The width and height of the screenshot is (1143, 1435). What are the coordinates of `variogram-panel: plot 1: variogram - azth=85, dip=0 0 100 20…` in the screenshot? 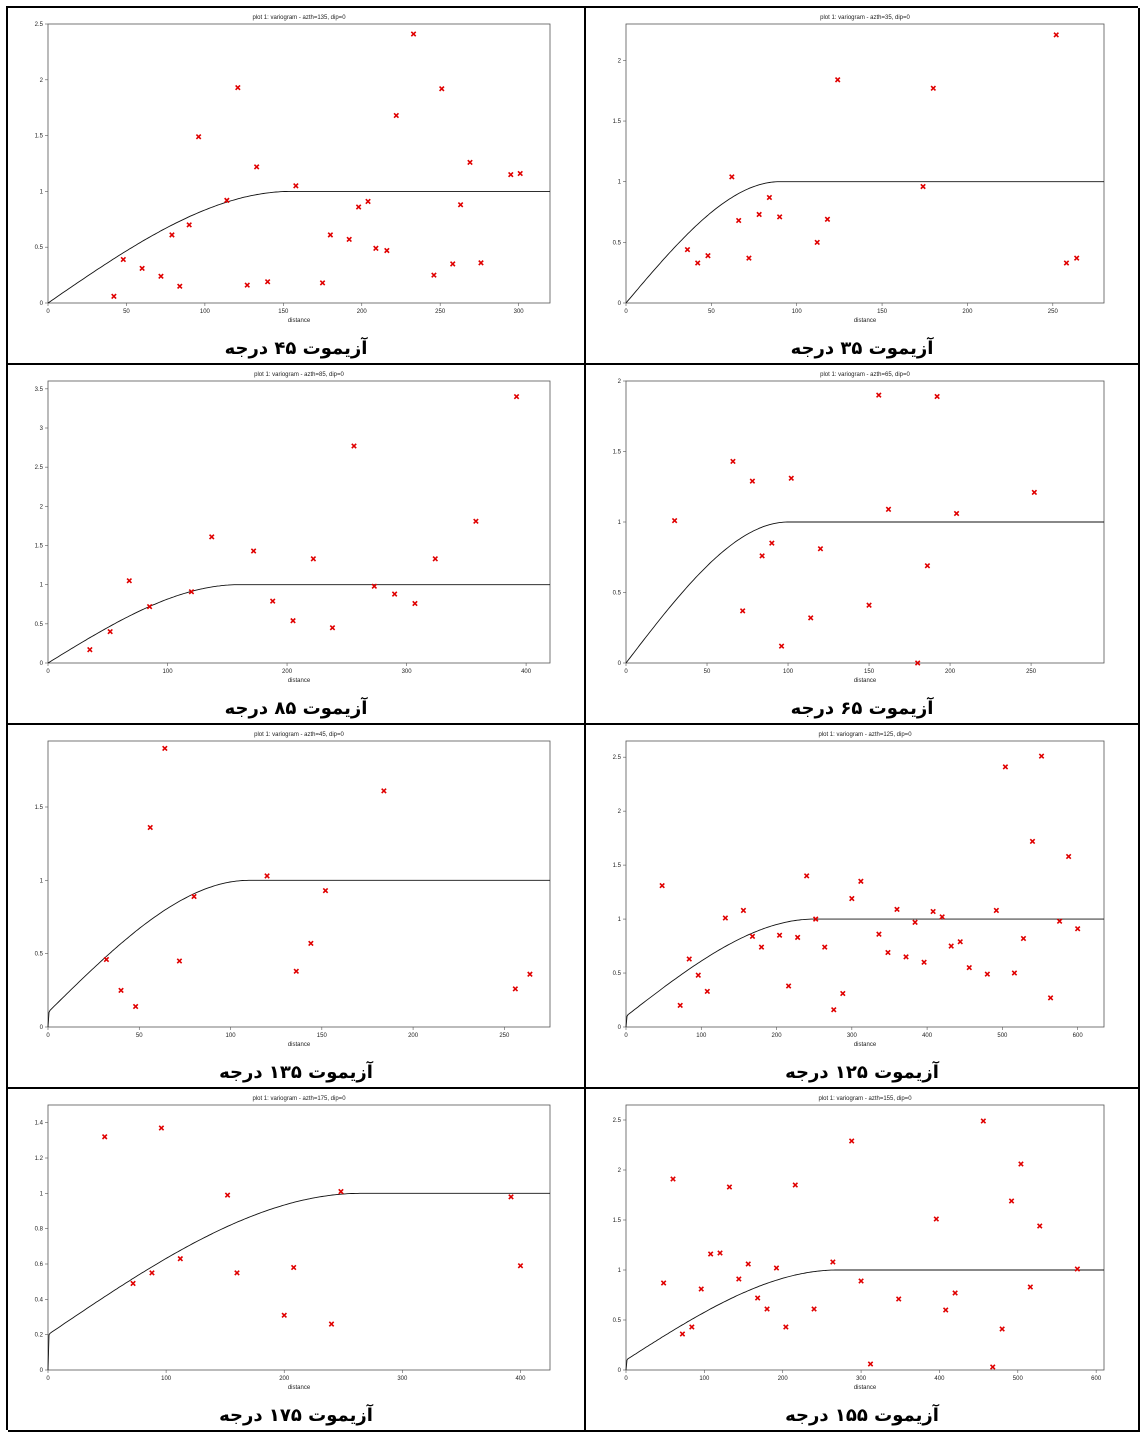 It's located at (297, 545).